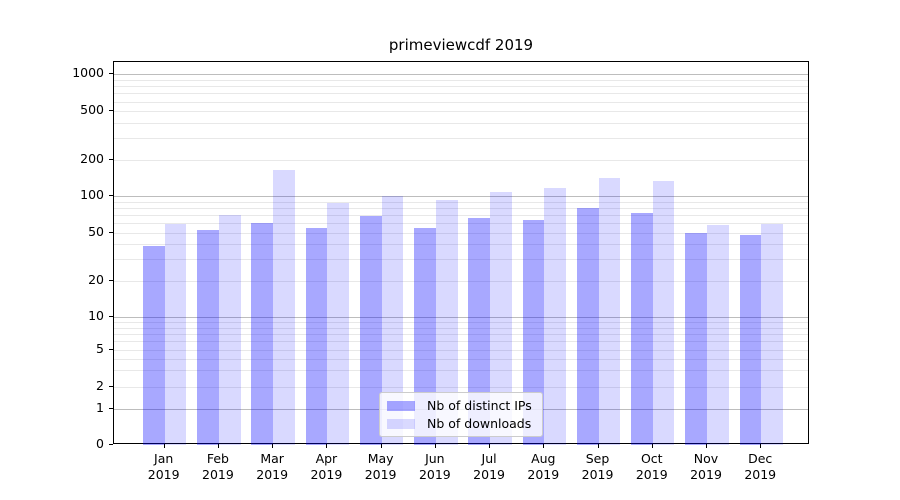  I want to click on month-label: Oct, so click(651, 458).